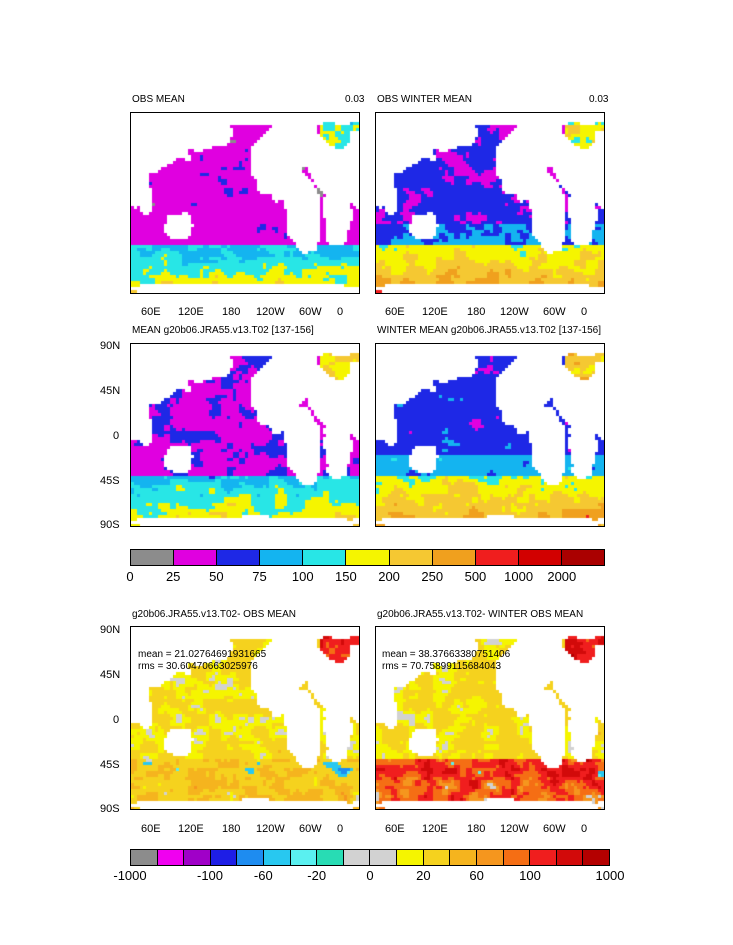  Describe the element at coordinates (317, 875) in the screenshot. I see `colorbar-label: -20` at that location.